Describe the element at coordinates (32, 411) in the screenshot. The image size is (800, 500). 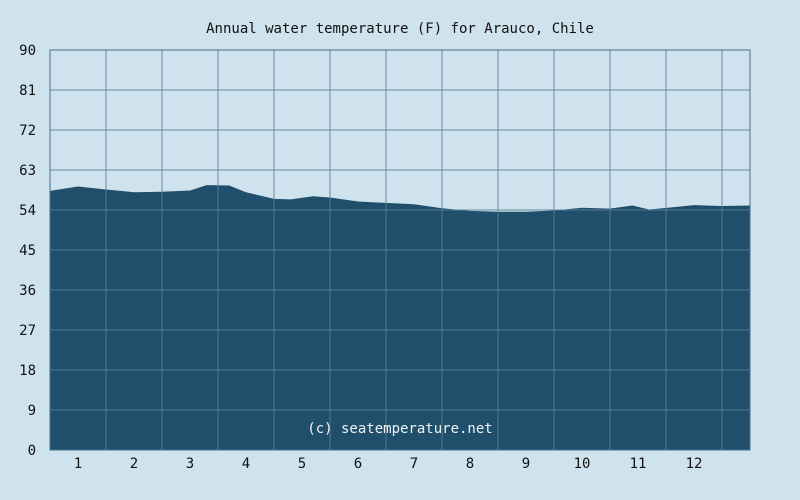
I see `y-tick-label: 9` at that location.